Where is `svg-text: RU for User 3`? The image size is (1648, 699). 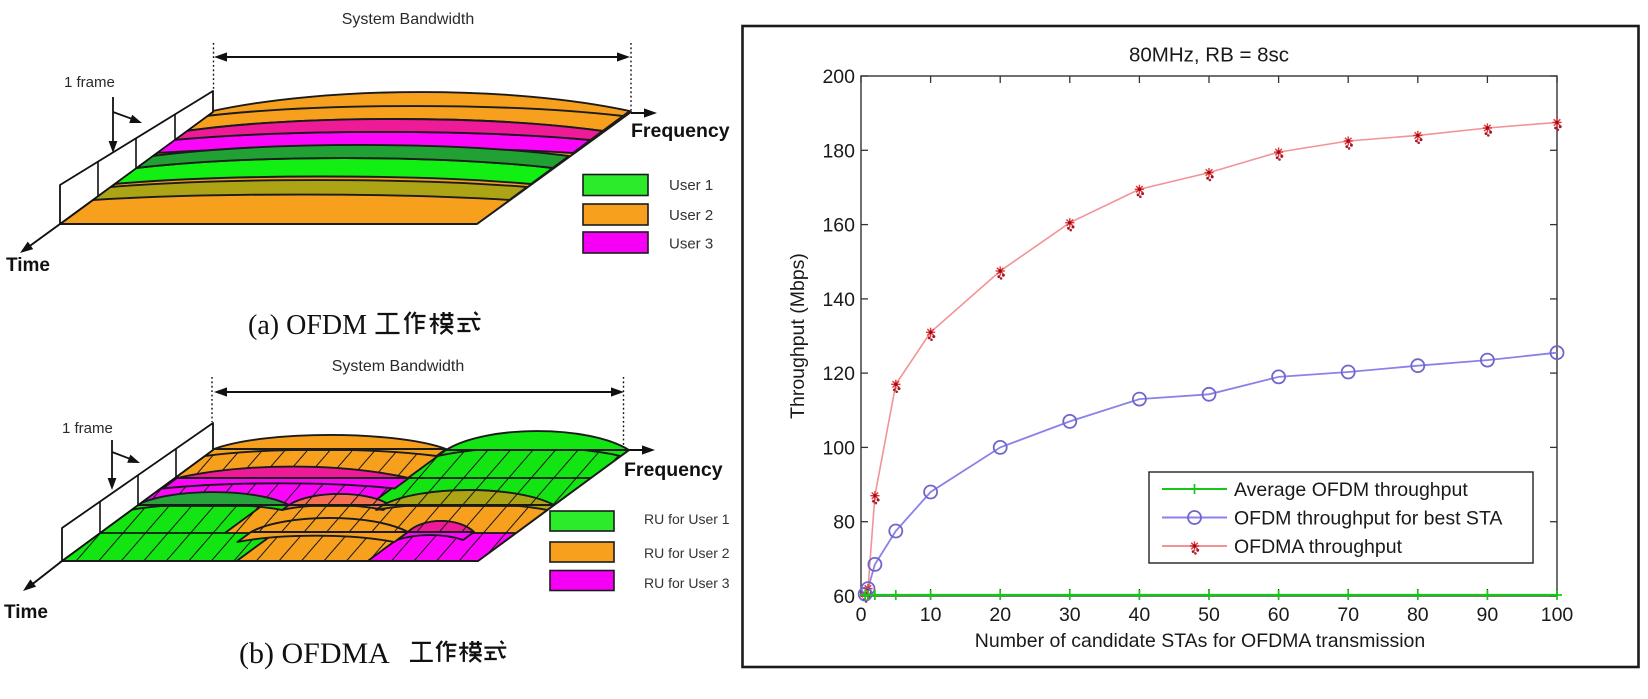 svg-text: RU for User 3 is located at coordinates (687, 583).